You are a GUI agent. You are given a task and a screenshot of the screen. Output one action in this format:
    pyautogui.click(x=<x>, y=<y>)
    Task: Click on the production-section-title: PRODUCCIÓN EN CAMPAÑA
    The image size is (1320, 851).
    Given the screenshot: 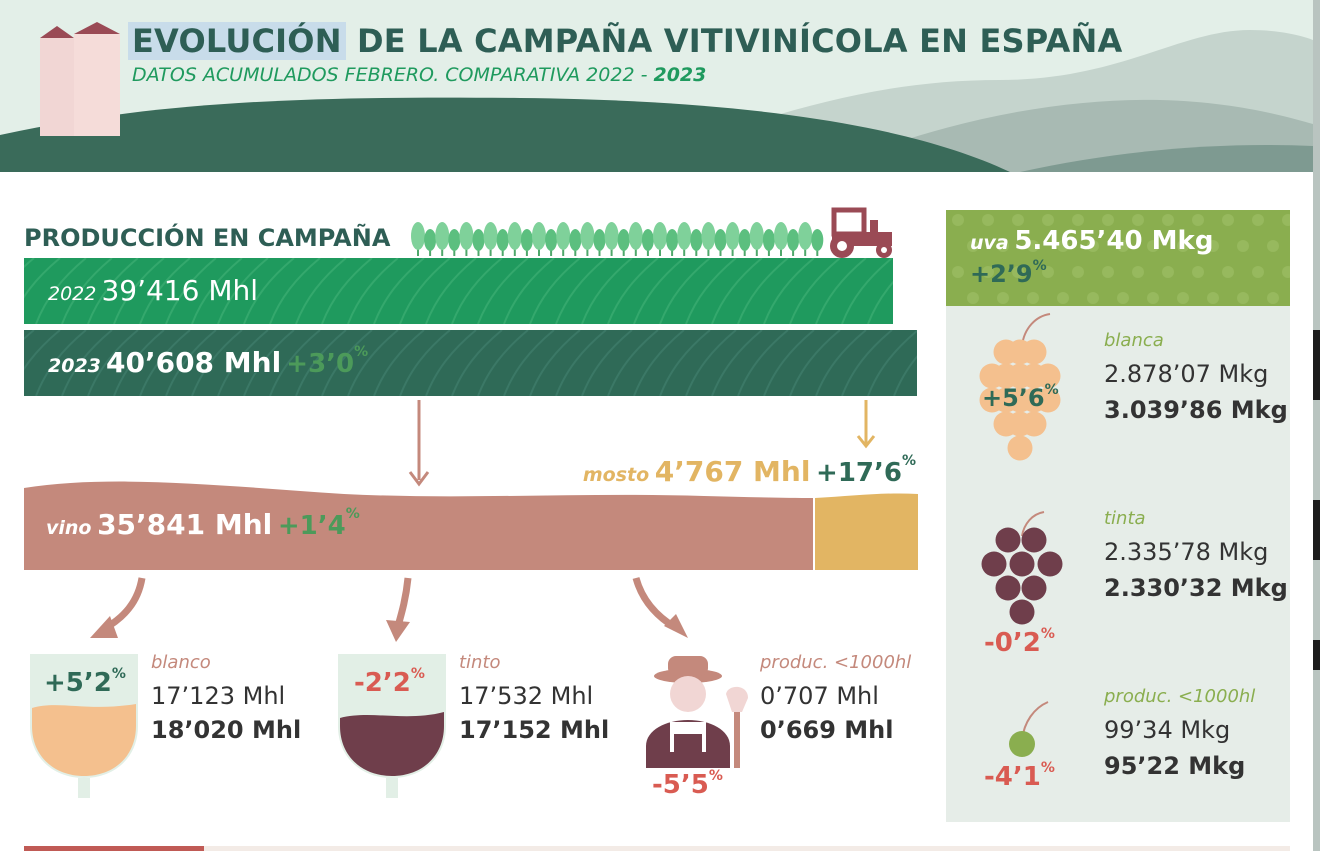 What is the action you would take?
    pyautogui.click(x=207, y=238)
    